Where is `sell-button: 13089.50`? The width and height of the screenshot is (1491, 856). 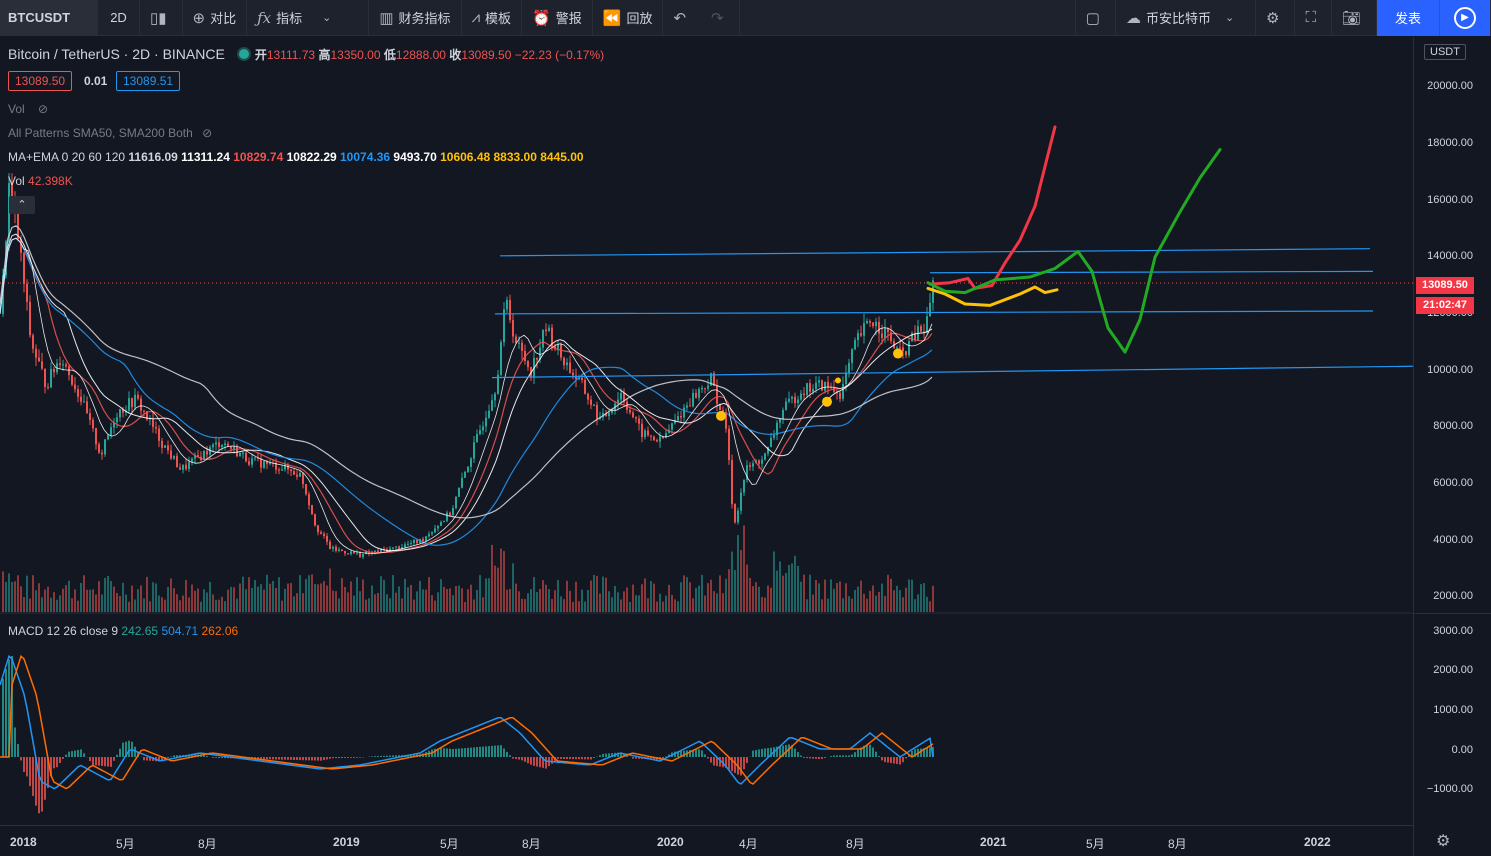 sell-button: 13089.50 is located at coordinates (40, 81).